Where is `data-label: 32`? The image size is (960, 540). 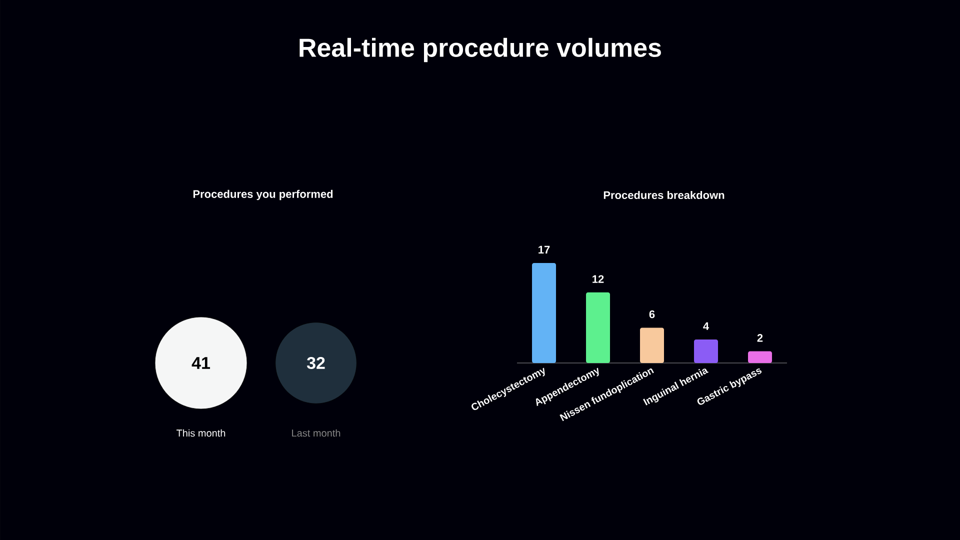 data-label: 32 is located at coordinates (315, 363).